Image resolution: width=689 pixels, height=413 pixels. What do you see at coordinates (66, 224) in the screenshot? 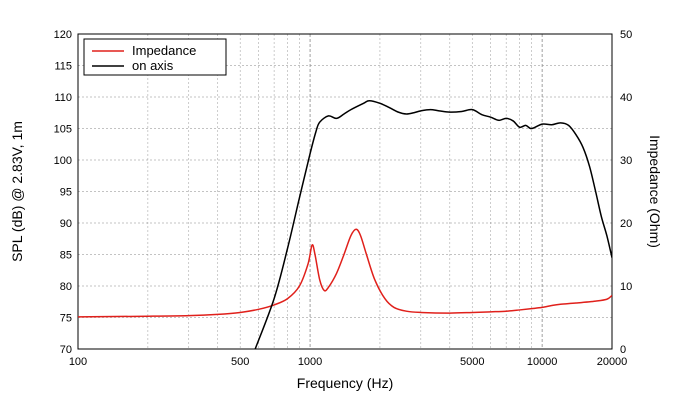
I see `y-left-tick-label: 90` at bounding box center [66, 224].